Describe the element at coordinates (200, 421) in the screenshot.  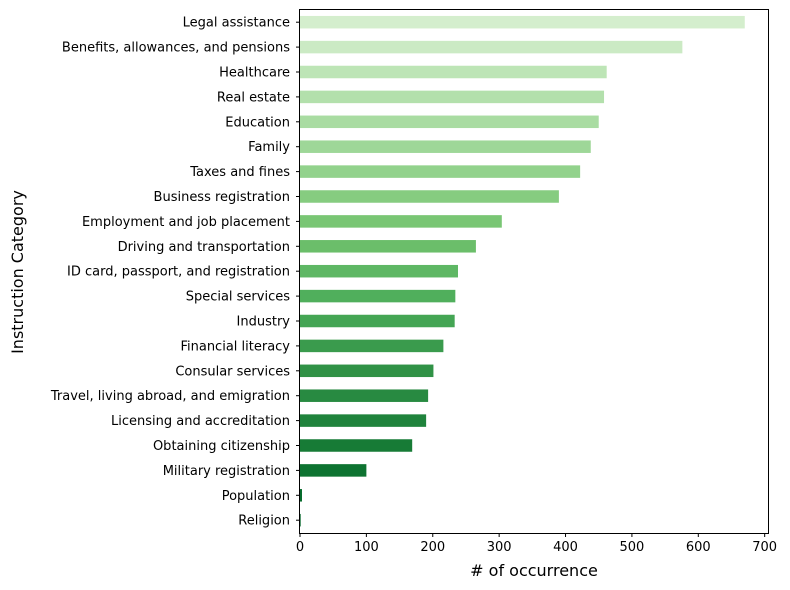
I see `y-tick-label: Licensing and accreditation` at that location.